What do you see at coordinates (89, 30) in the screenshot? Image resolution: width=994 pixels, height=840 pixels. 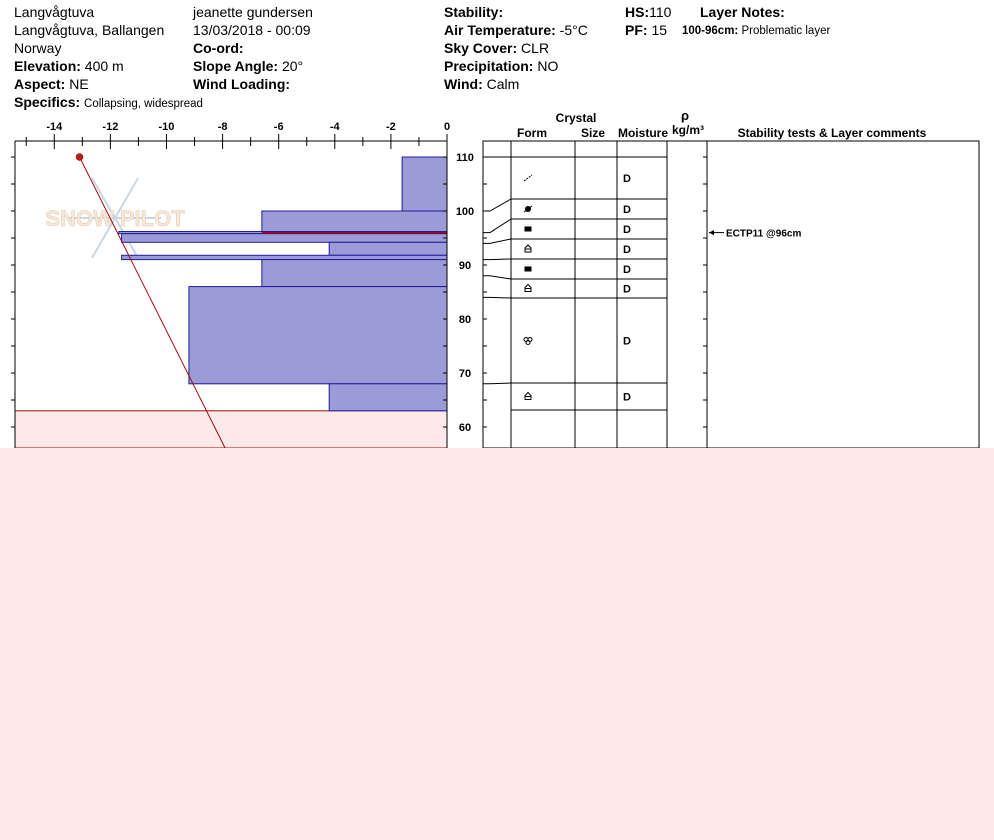 I see `location-full: Langvågtuva, Ballangen` at bounding box center [89, 30].